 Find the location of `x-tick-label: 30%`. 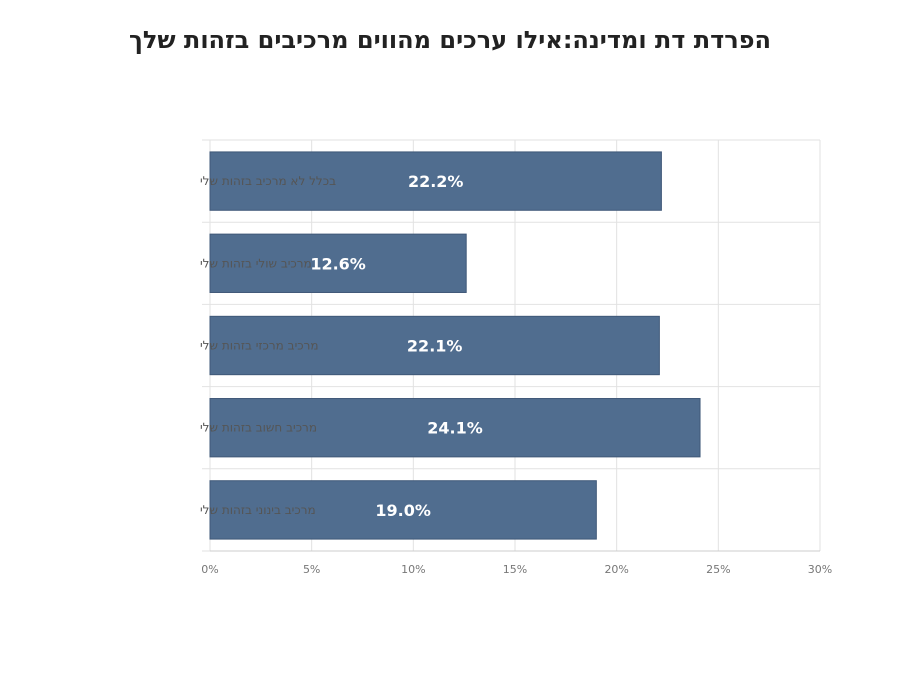

x-tick-label: 30% is located at coordinates (820, 569).